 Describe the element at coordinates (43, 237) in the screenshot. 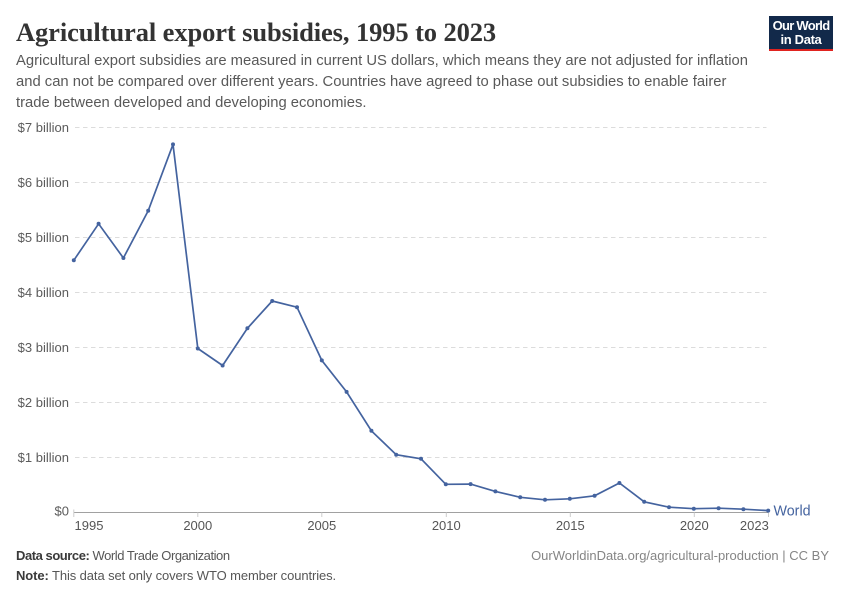

I see `svg-text: $5 billion` at that location.